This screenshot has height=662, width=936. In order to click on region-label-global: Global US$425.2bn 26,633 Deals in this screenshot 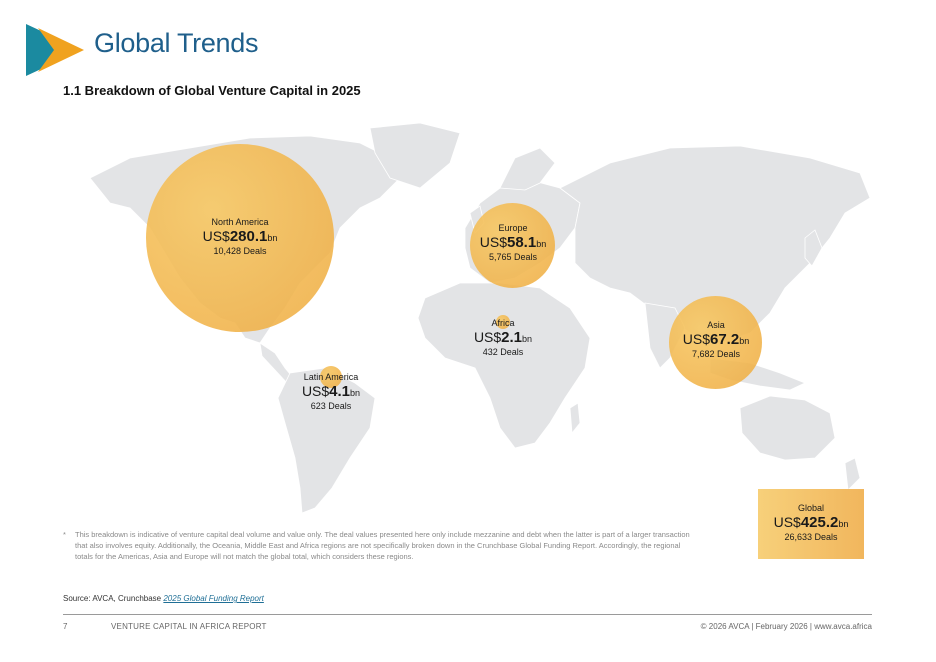, I will do `click(811, 523)`.